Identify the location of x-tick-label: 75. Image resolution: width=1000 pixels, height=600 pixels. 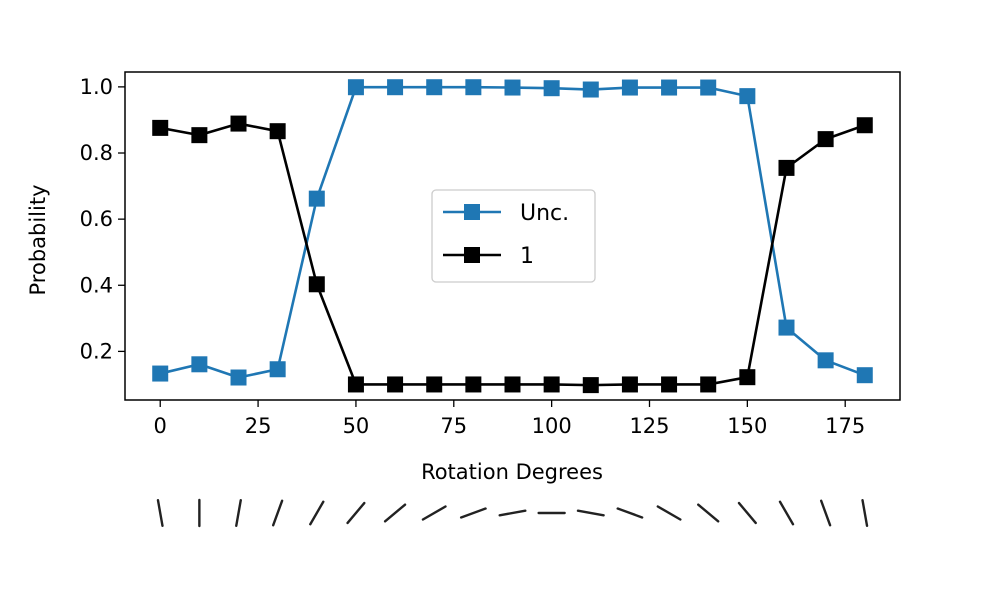
(453, 426).